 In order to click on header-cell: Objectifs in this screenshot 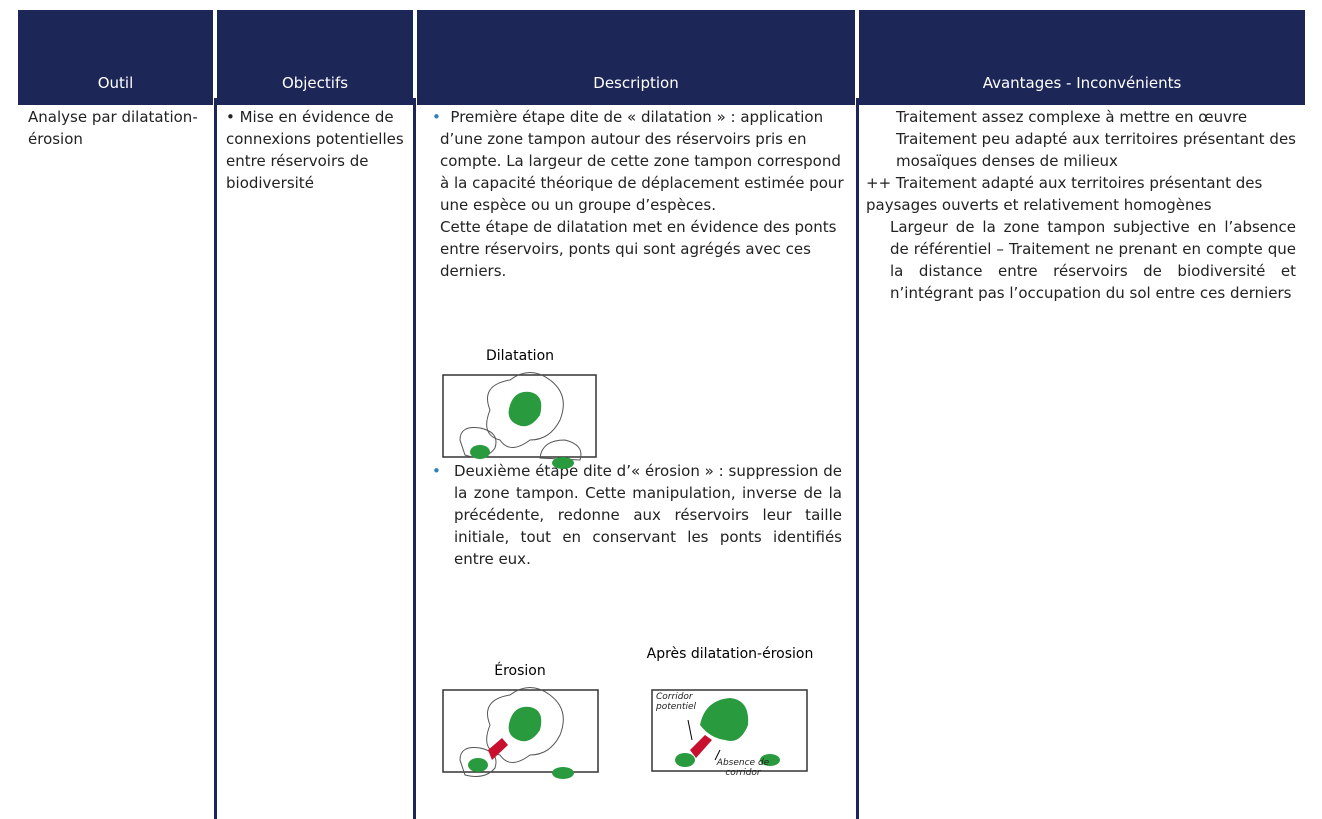, I will do `click(315, 57)`.